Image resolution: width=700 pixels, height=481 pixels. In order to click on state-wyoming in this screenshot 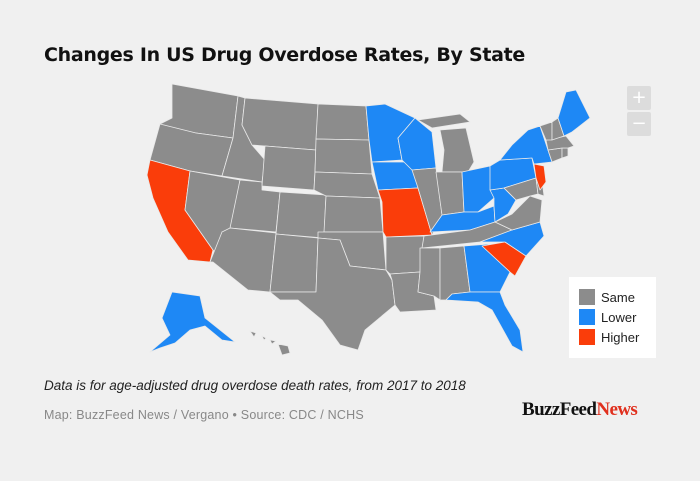, I will do `click(289, 168)`.